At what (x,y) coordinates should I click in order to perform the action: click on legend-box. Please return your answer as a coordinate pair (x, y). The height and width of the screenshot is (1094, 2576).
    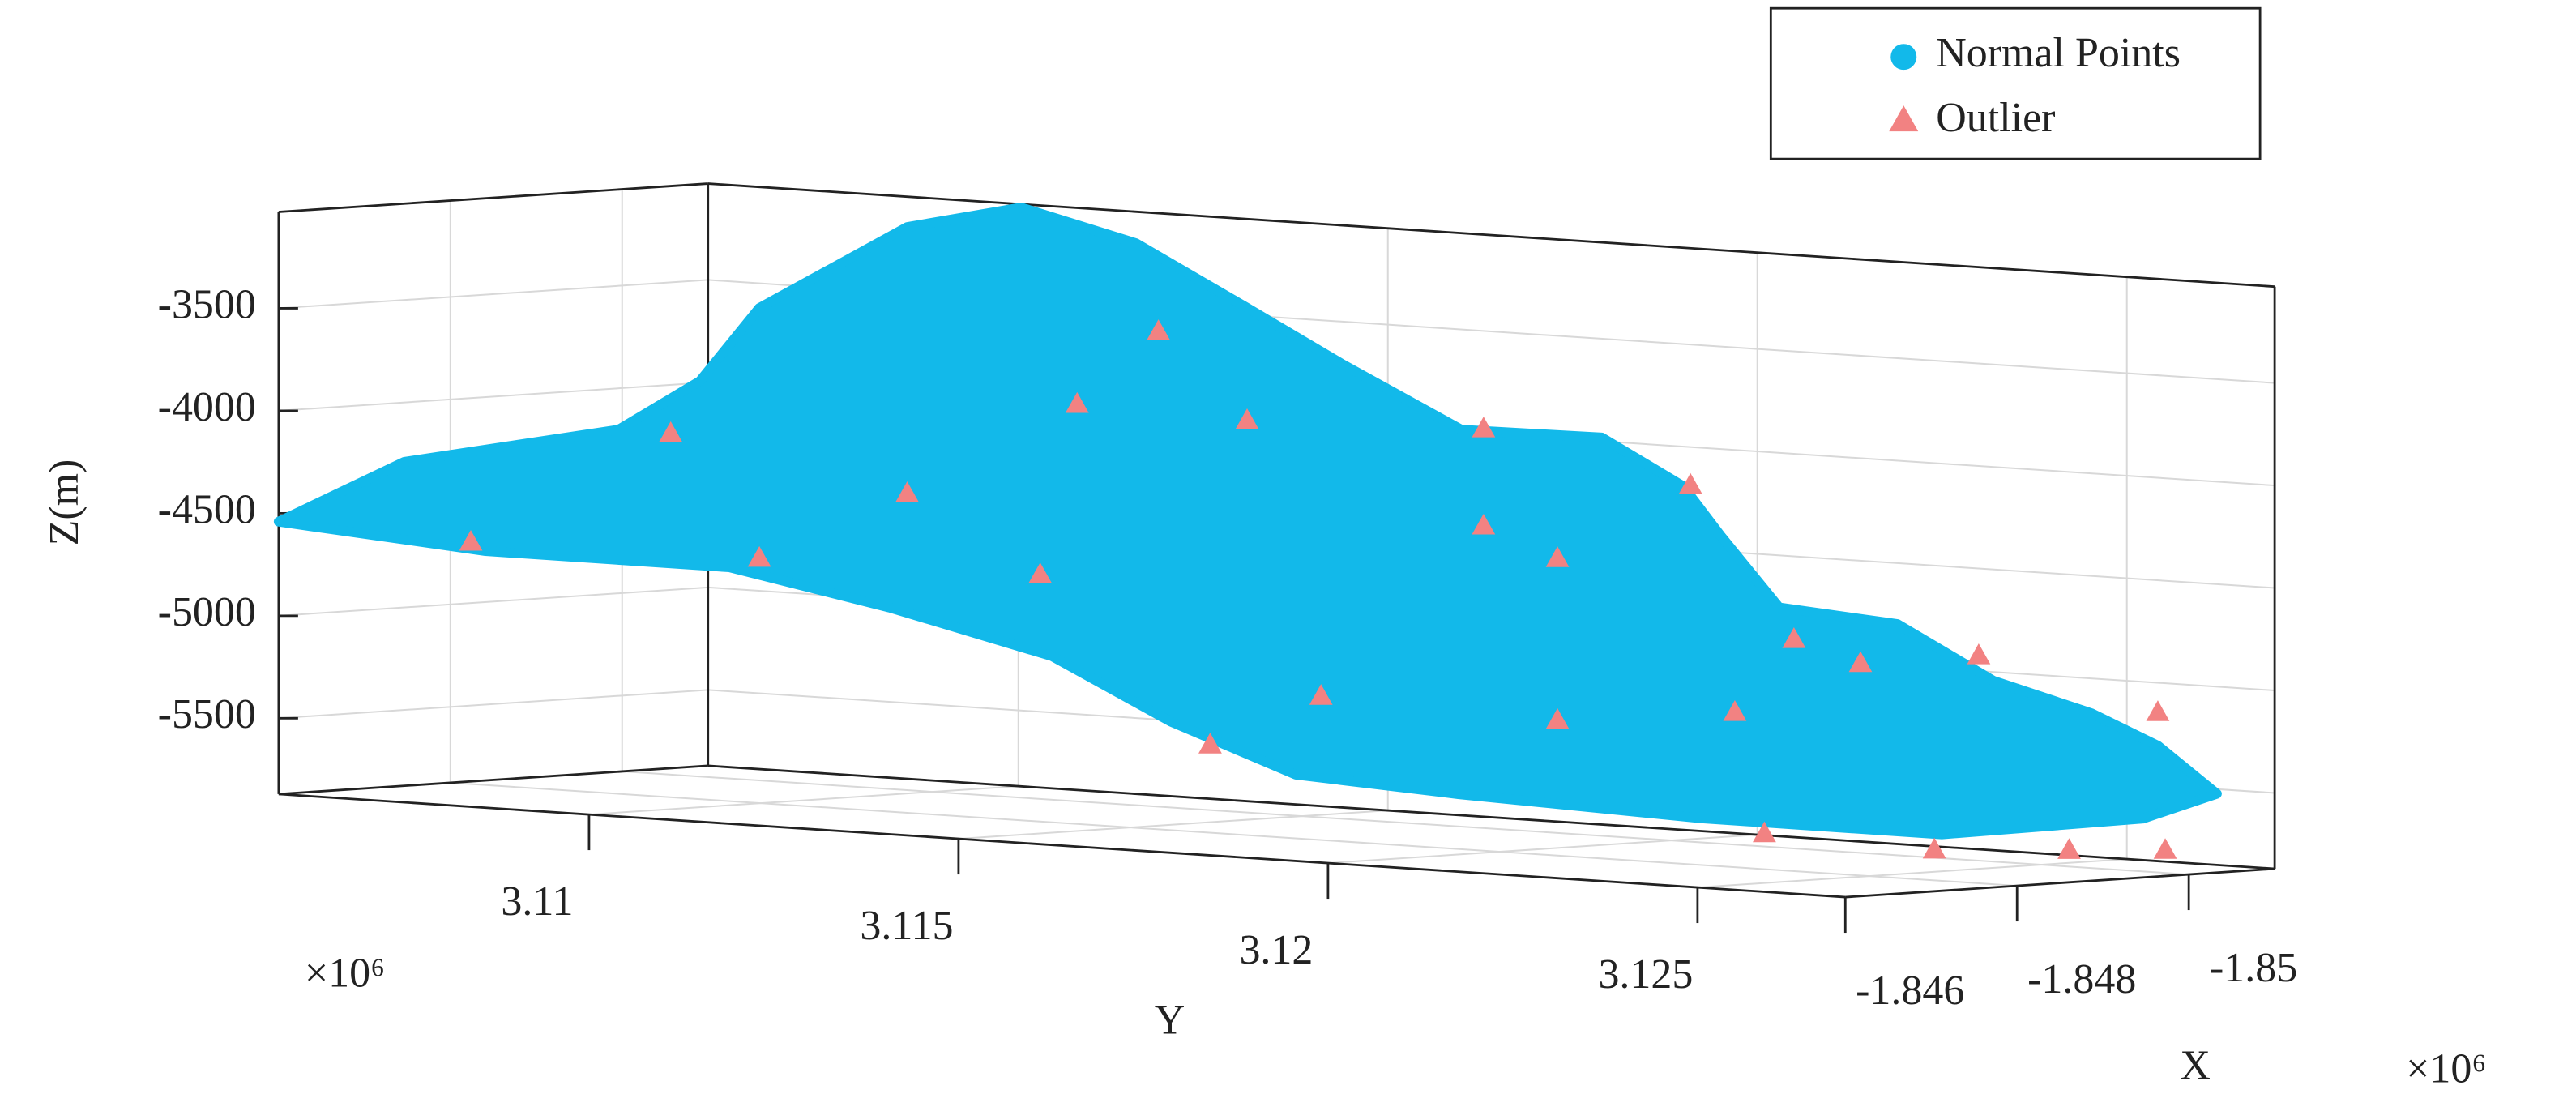
    Looking at the image, I should click on (2015, 83).